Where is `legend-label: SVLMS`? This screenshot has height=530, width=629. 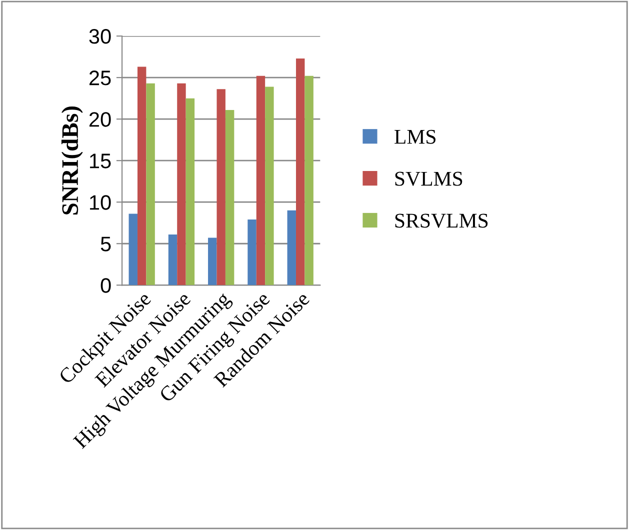 legend-label: SVLMS is located at coordinates (428, 179).